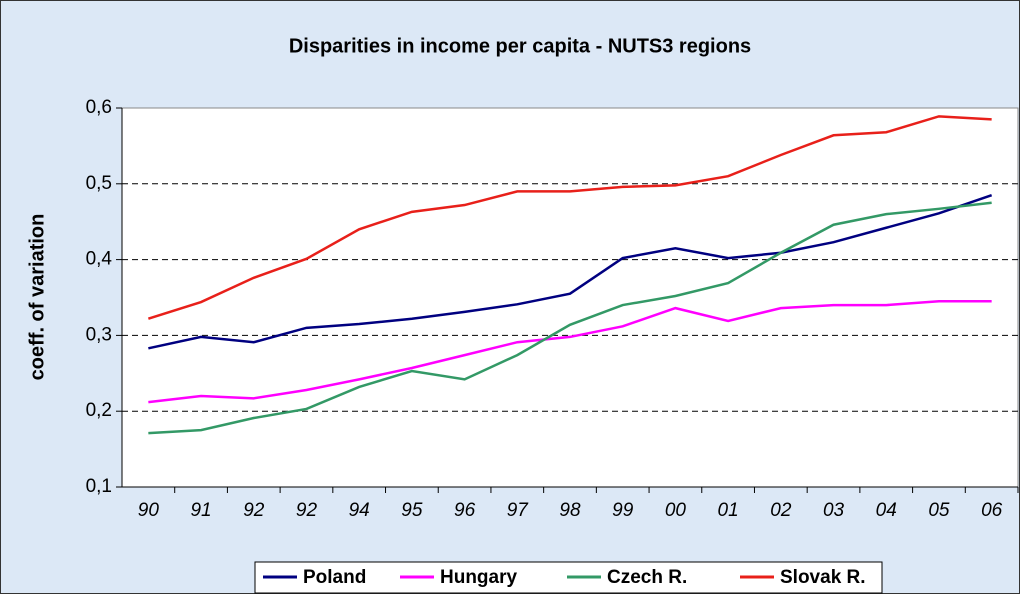 The height and width of the screenshot is (594, 1020). Describe the element at coordinates (781, 510) in the screenshot. I see `x-tick-label: 02` at that location.